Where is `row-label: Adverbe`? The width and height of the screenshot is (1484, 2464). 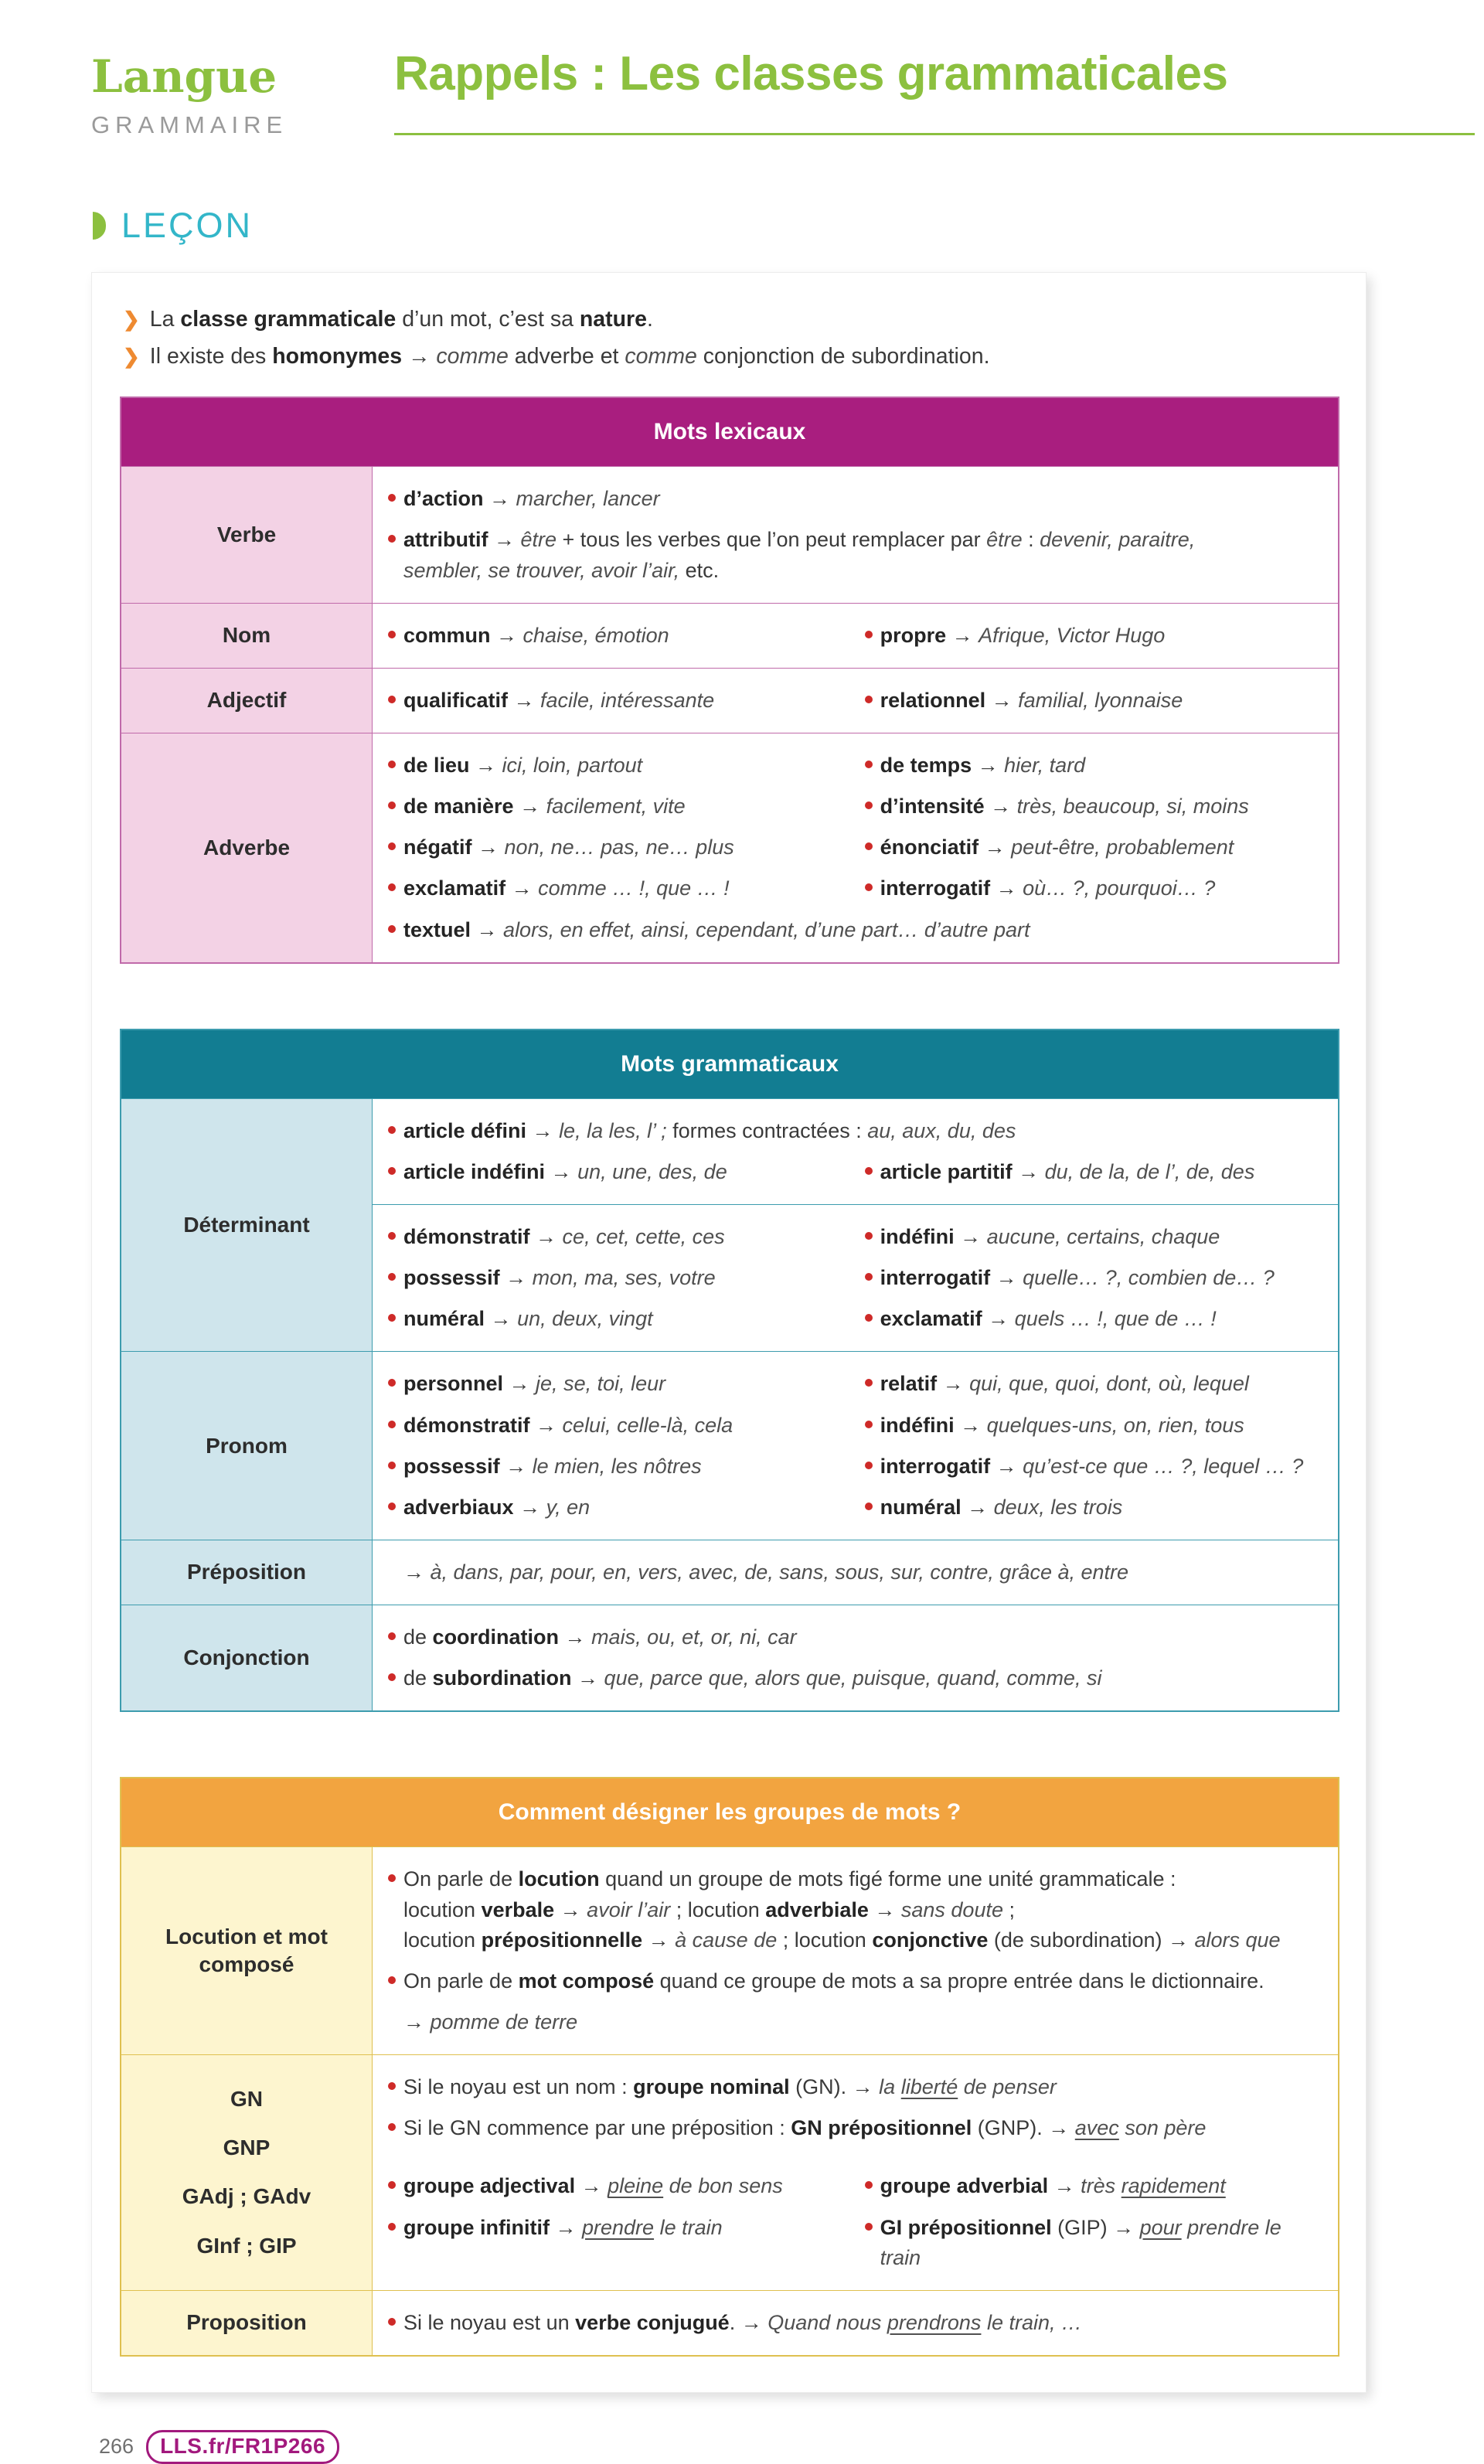
row-label: Adverbe is located at coordinates (247, 847).